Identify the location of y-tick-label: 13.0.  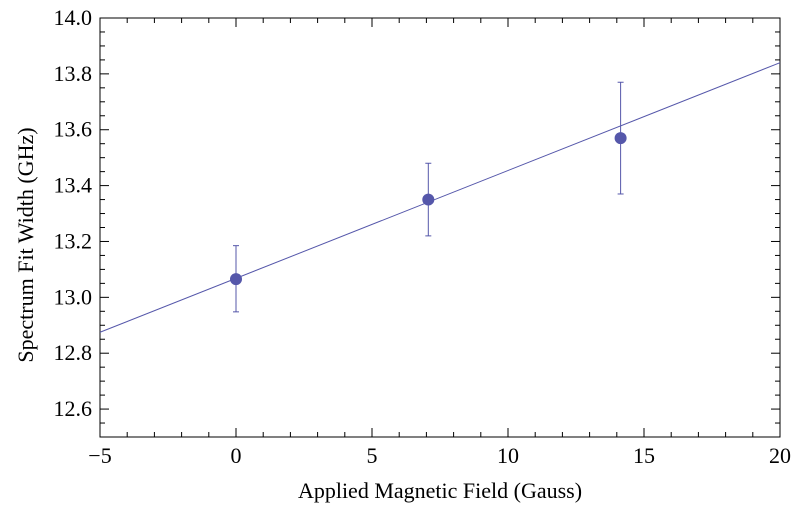
(73, 296).